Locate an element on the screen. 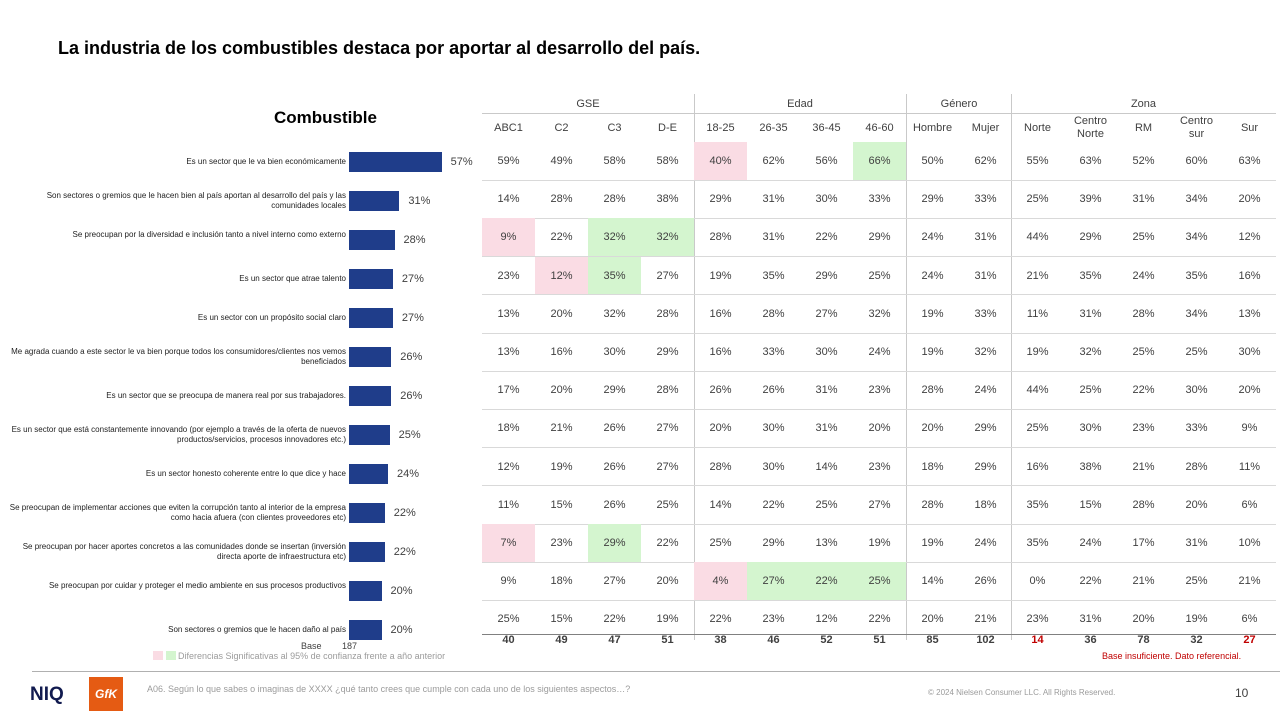 The width and height of the screenshot is (1281, 718). table-cell: 34% is located at coordinates (1196, 199).